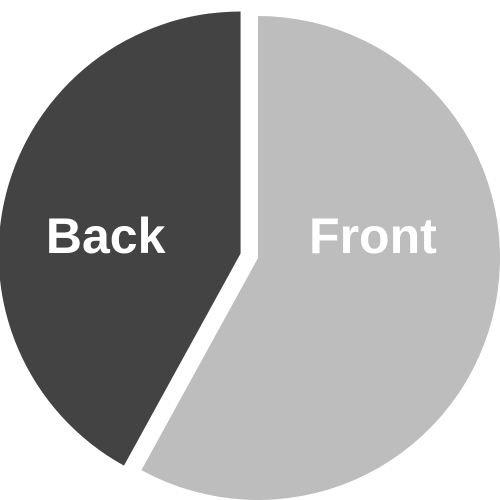 This screenshot has width=500, height=500. Describe the element at coordinates (373, 236) in the screenshot. I see `pie-label-front: Front` at that location.